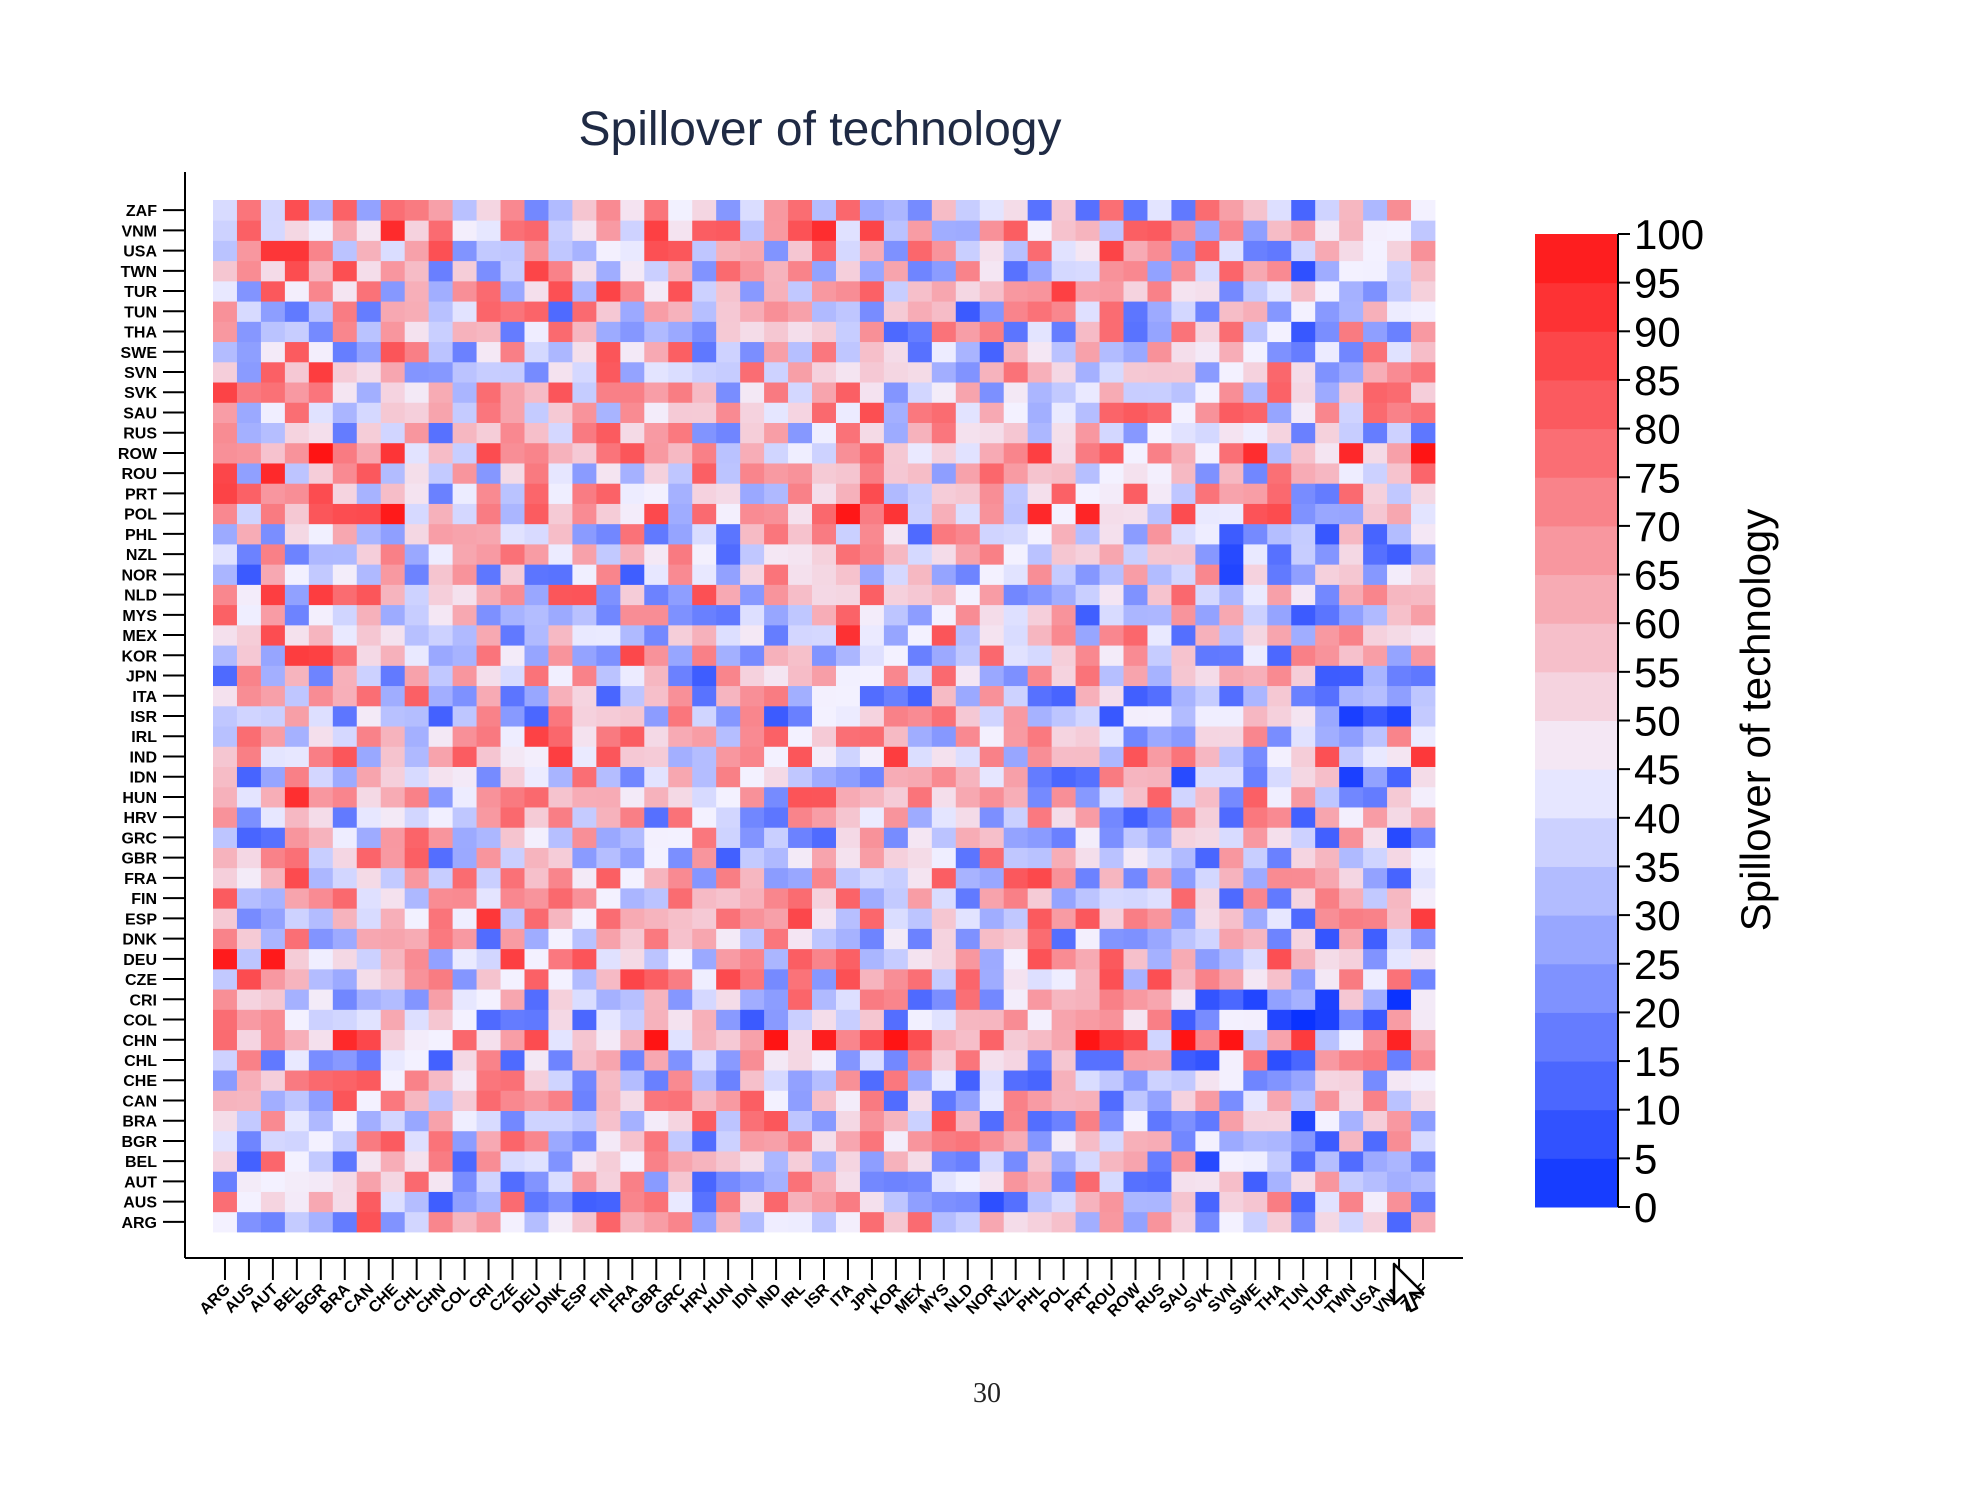  What do you see at coordinates (1576, 940) in the screenshot?
I see `colorbar-segment` at bounding box center [1576, 940].